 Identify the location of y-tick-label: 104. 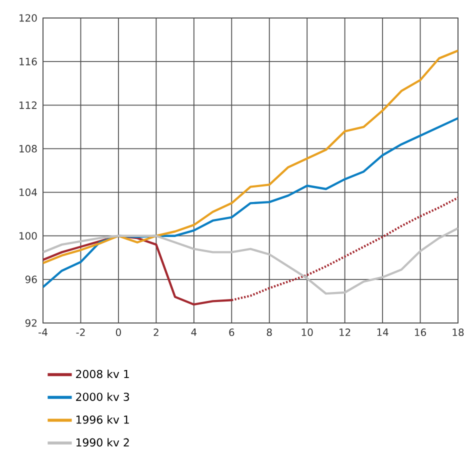
(28, 192).